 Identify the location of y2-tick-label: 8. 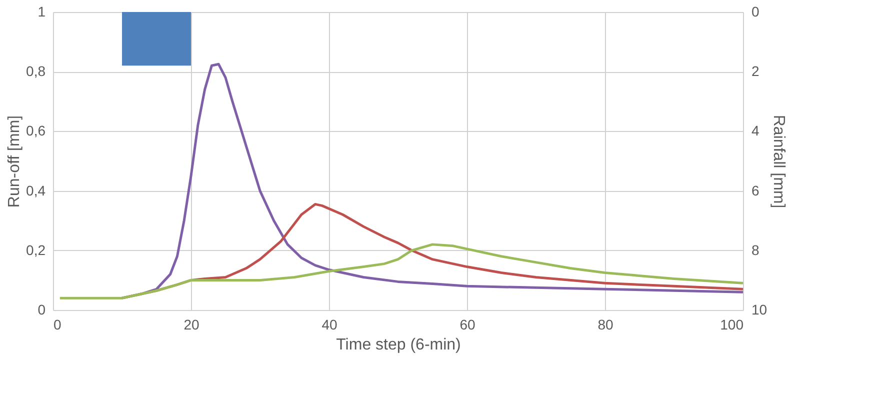
(756, 250).